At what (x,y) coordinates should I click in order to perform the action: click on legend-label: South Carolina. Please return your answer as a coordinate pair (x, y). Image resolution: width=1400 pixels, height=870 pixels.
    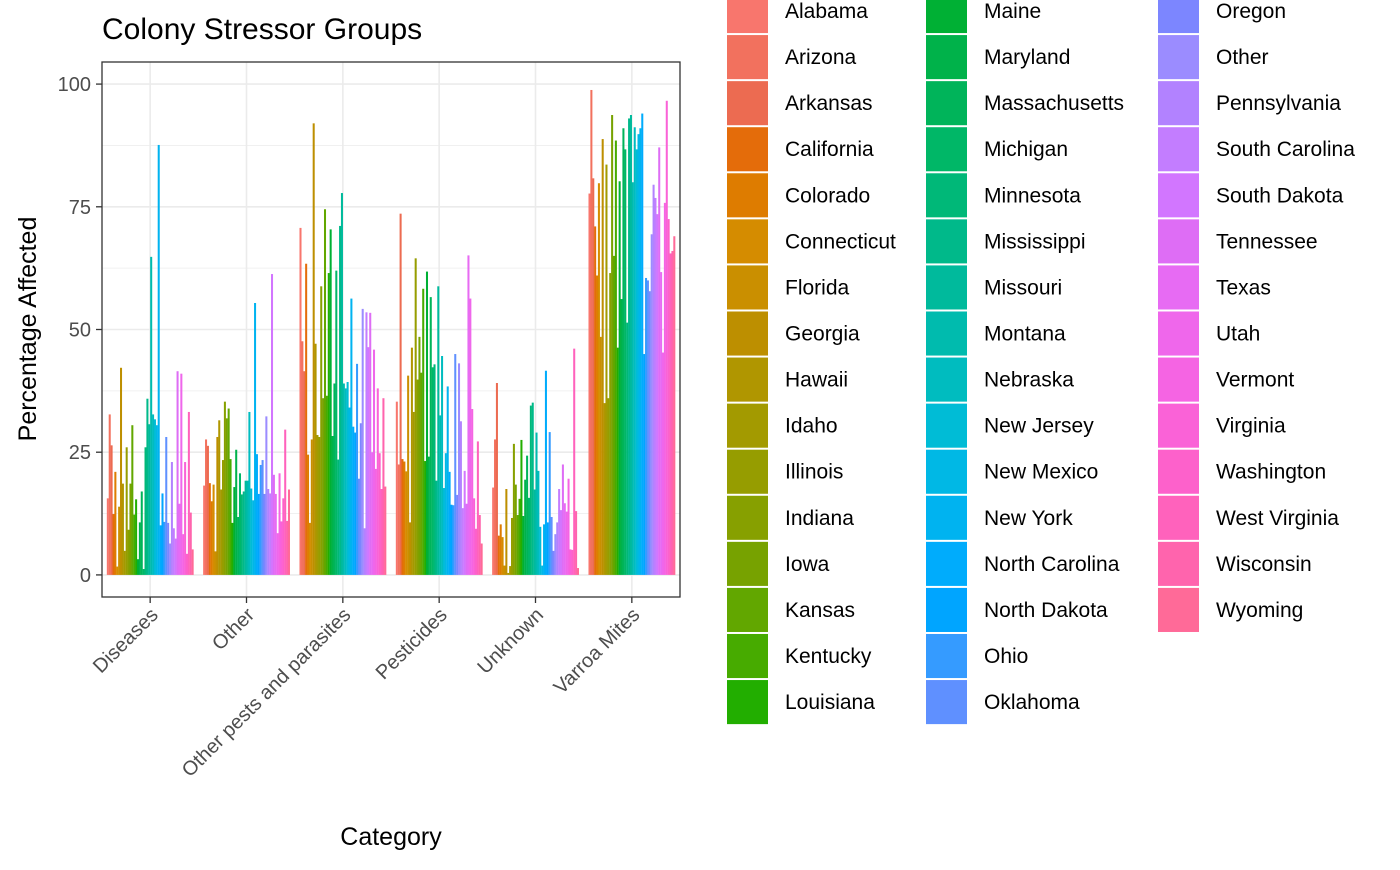
    Looking at the image, I should click on (1285, 149).